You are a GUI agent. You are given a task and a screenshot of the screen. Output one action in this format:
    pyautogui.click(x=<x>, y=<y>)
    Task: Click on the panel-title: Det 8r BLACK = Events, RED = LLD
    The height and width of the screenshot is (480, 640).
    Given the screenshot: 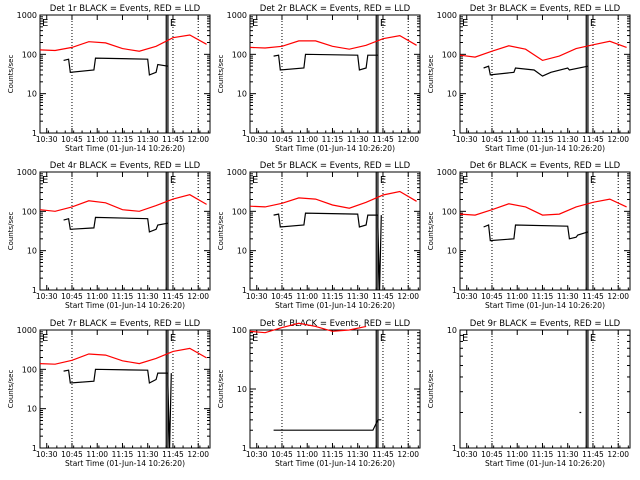 What is the action you would take?
    pyautogui.click(x=335, y=324)
    